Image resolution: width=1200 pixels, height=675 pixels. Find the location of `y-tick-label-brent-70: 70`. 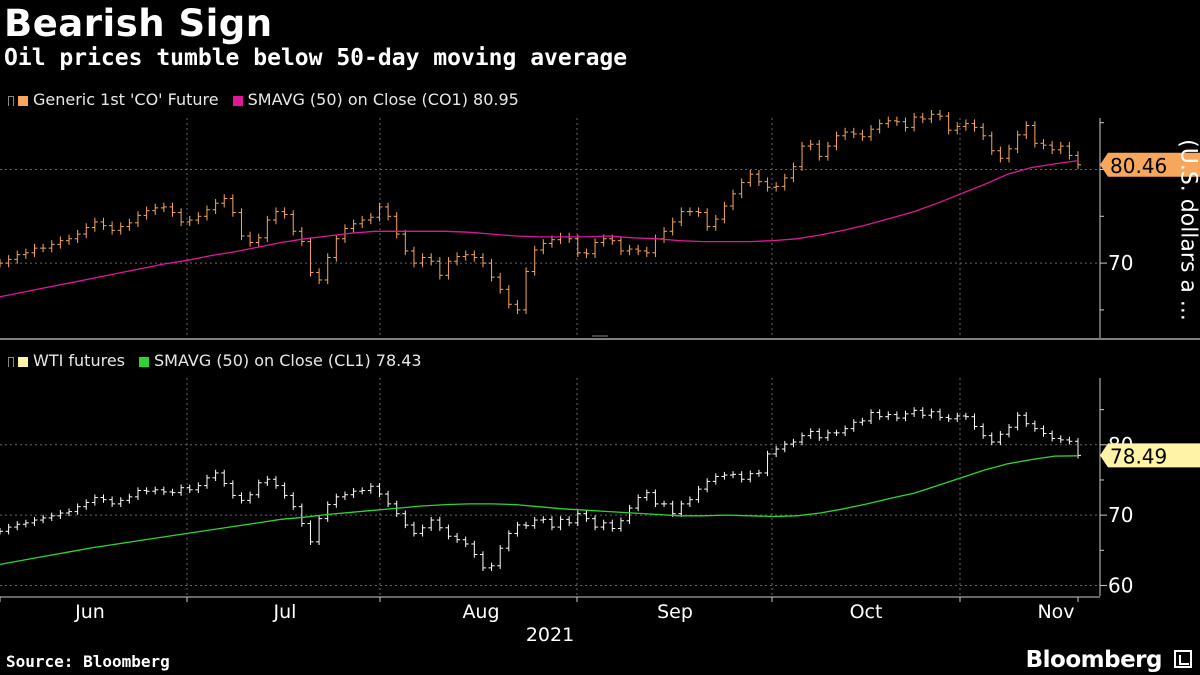

y-tick-label-brent-70: 70 is located at coordinates (1120, 263).